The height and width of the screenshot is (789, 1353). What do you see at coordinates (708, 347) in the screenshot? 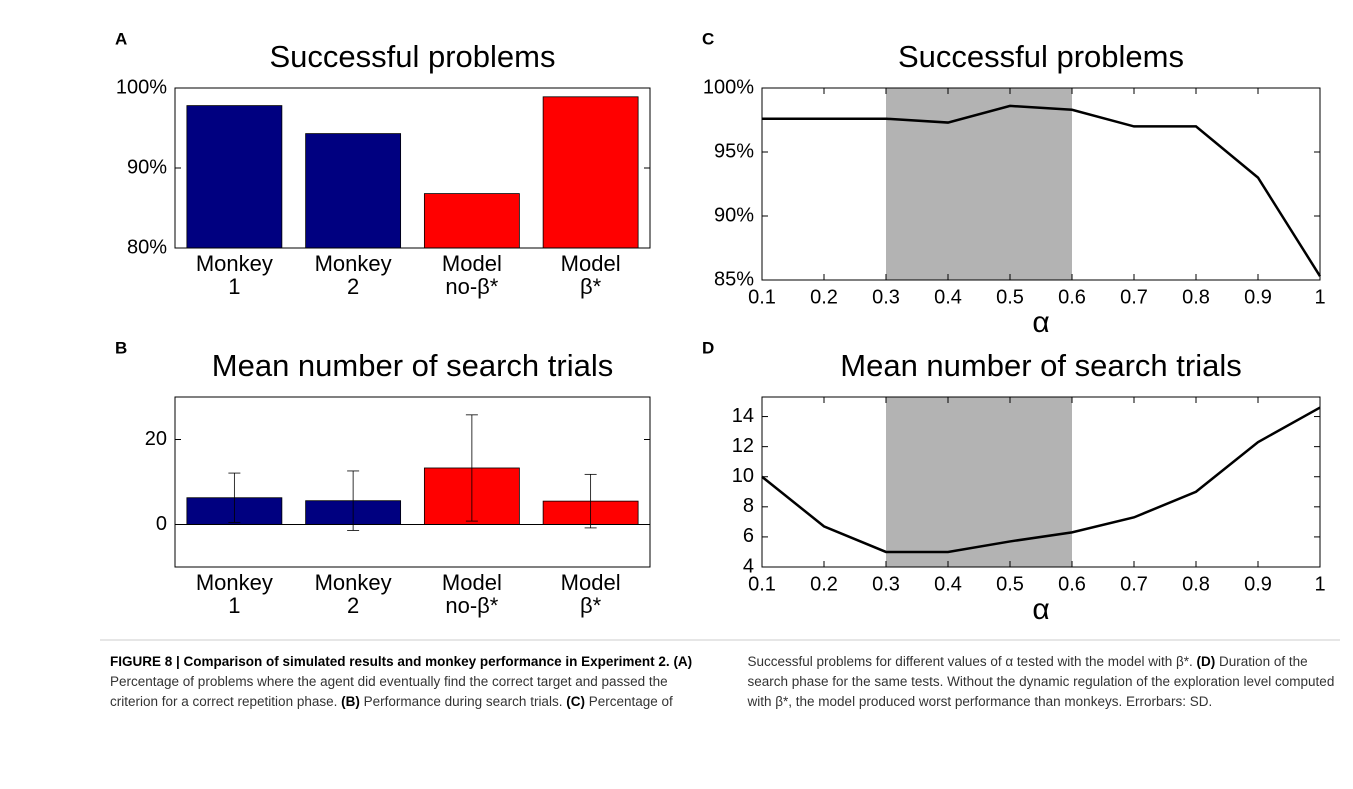
I see `panel-label: D` at bounding box center [708, 347].